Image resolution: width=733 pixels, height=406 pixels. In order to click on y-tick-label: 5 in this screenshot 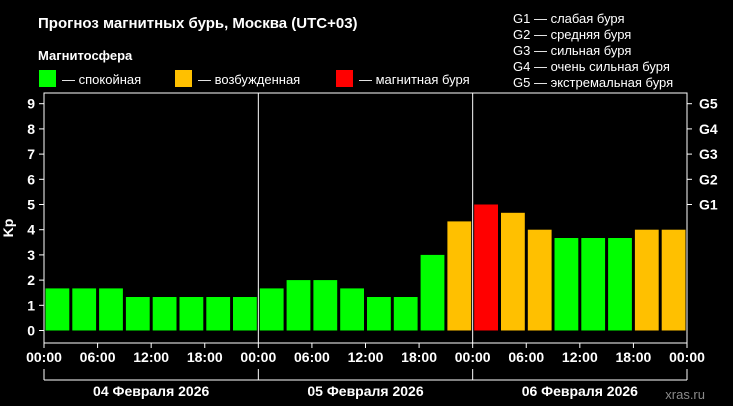, I will do `click(31, 205)`.